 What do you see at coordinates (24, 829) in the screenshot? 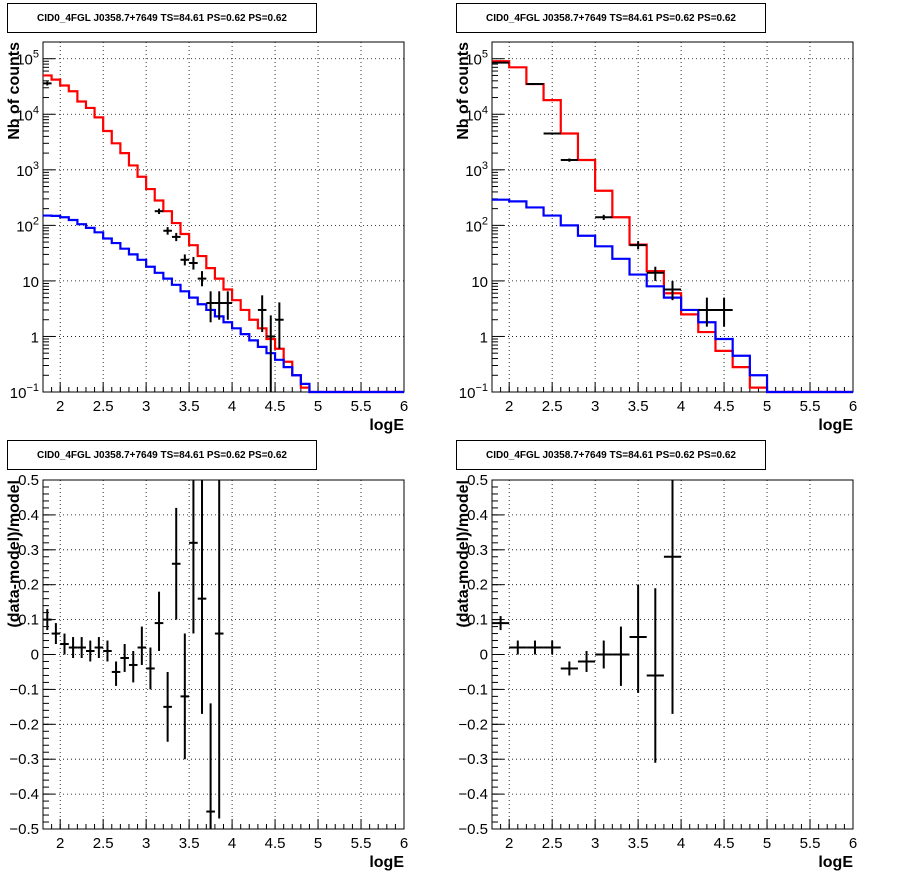
I see `y-tick-label: −0.5` at bounding box center [24, 829].